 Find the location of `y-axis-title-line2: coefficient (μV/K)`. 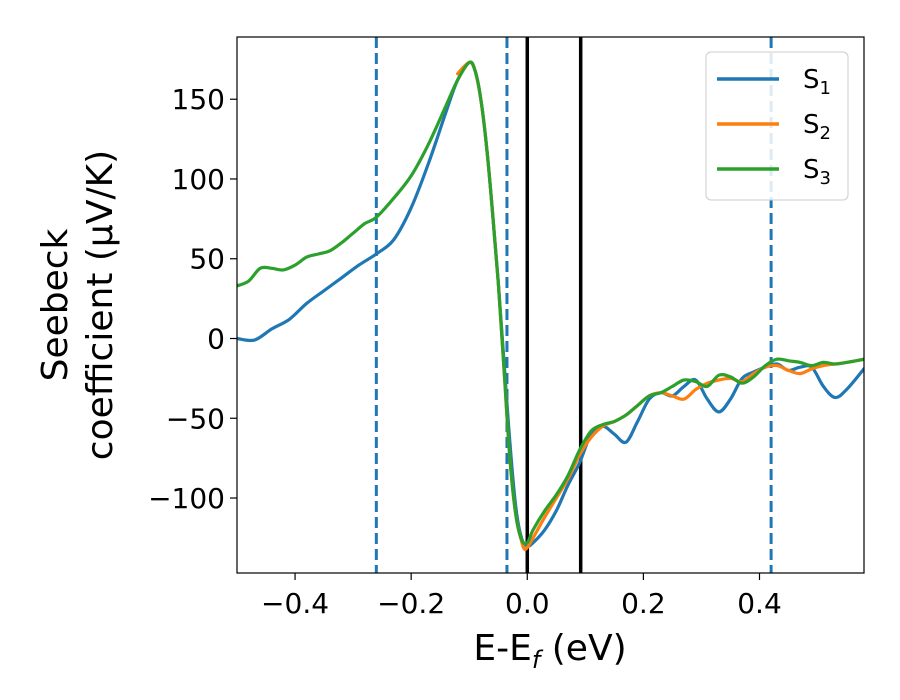

y-axis-title-line2: coefficient (μV/K) is located at coordinates (100, 305).